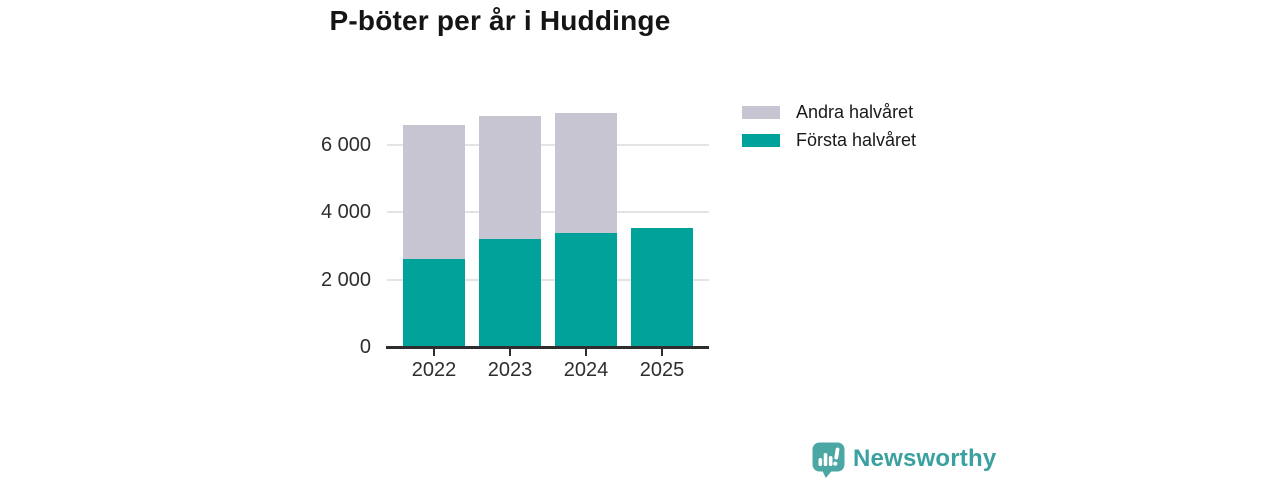 The image size is (1280, 480). I want to click on x-axis-line, so click(547, 347).